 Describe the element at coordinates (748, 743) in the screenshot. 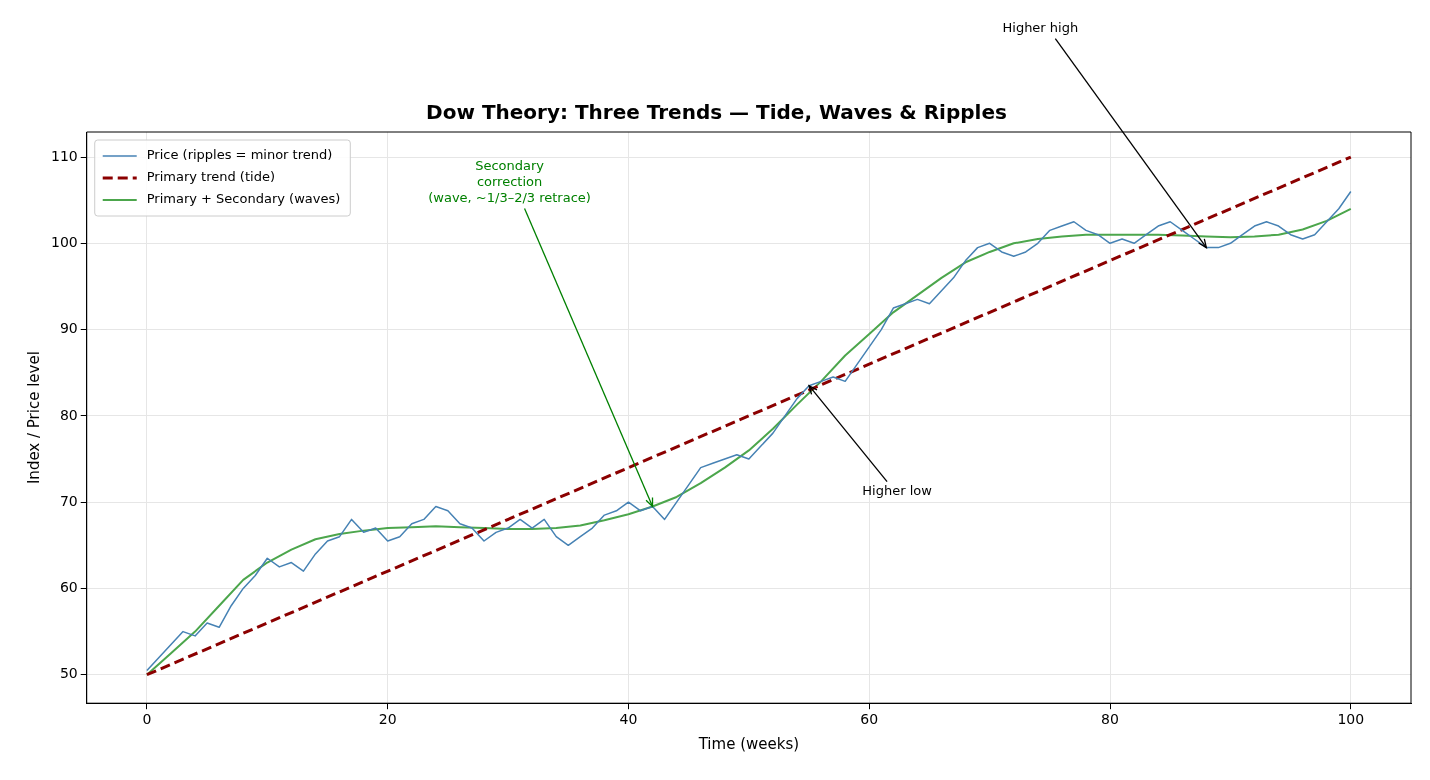

I see `x-axis-title: Time (weeks)` at that location.